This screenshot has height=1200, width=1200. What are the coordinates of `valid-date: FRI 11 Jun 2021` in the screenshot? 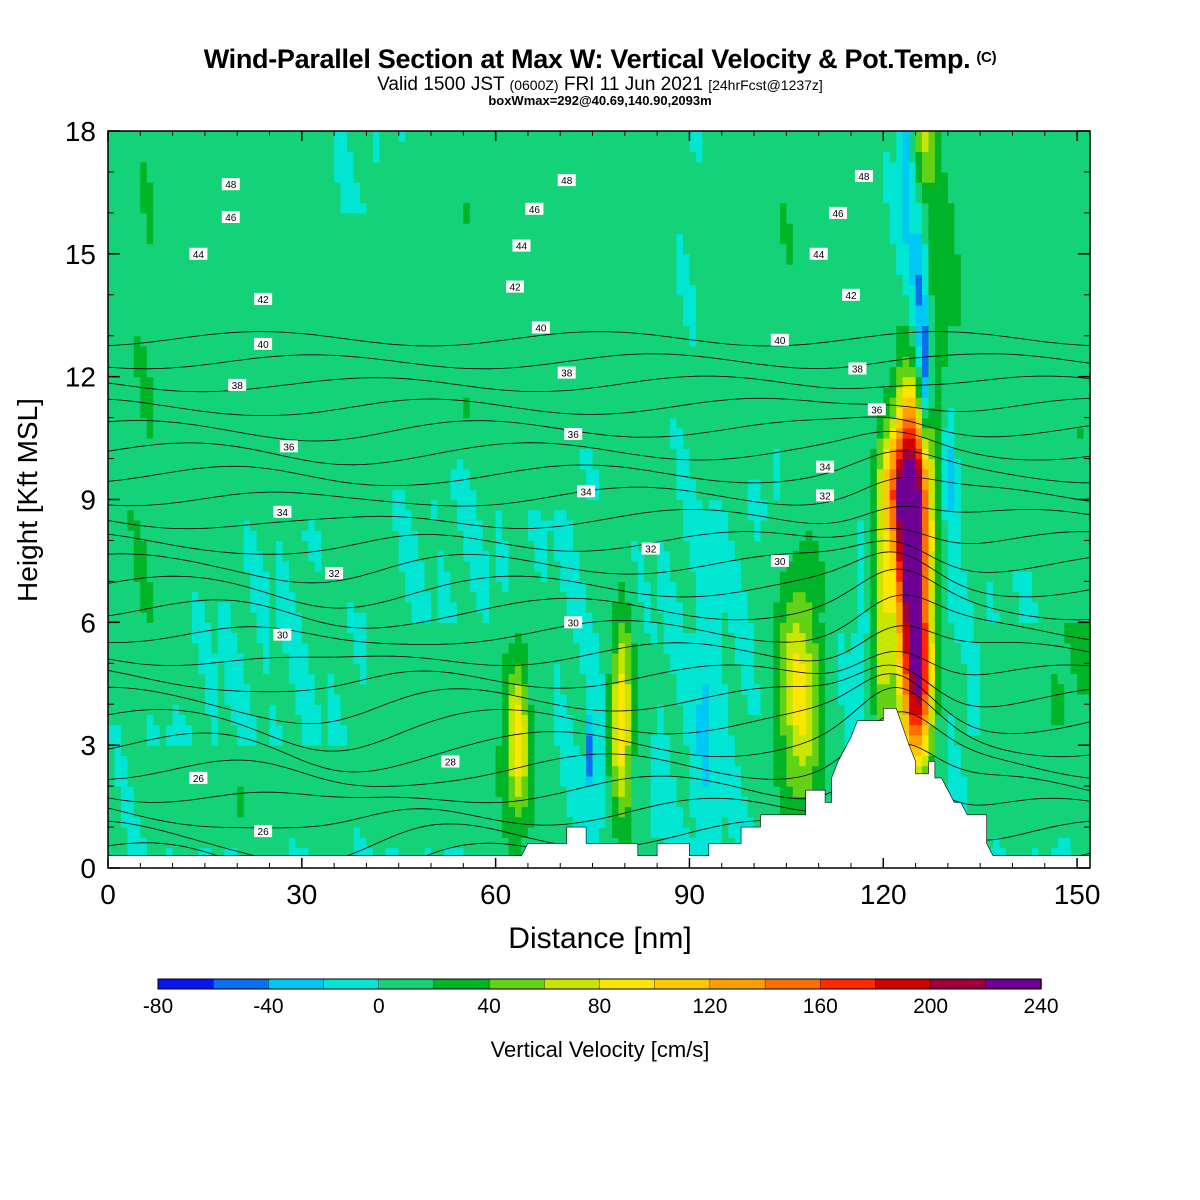 It's located at (633, 84).